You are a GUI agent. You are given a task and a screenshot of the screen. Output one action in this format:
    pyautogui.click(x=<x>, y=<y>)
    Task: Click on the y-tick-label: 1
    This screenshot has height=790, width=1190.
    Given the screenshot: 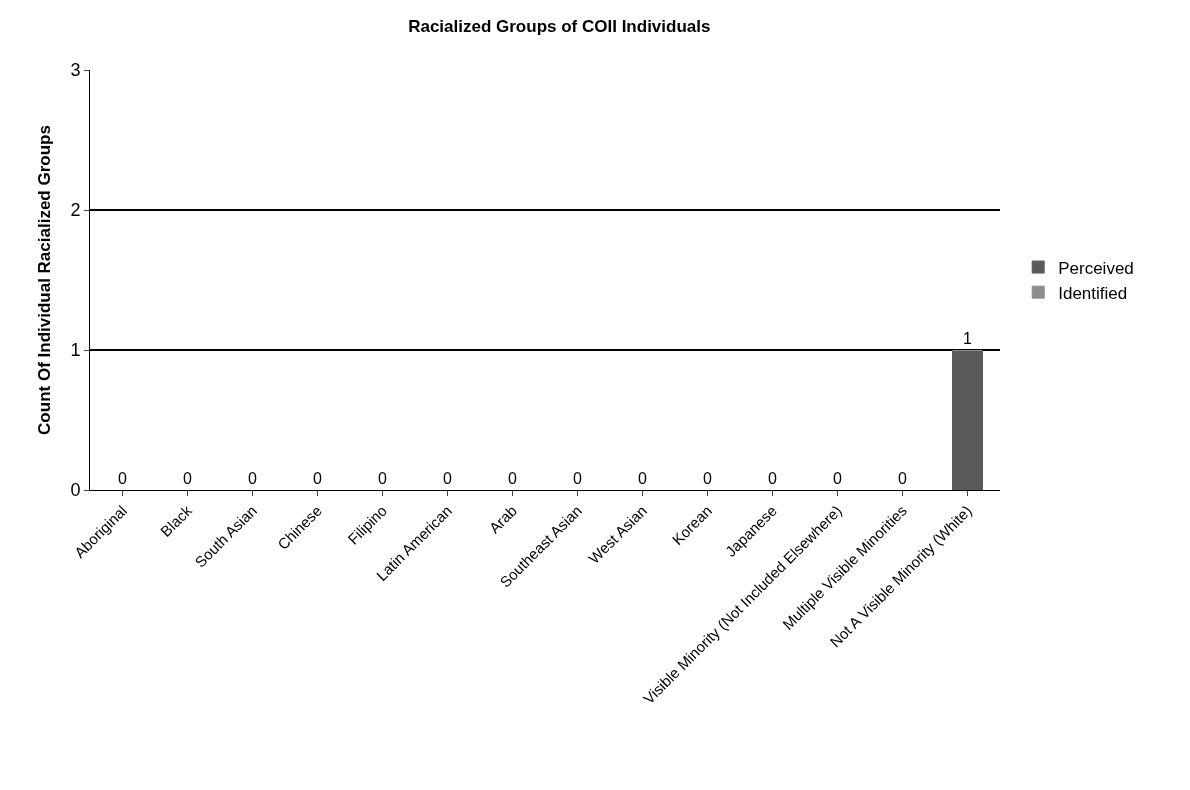 What is the action you would take?
    pyautogui.click(x=75, y=350)
    